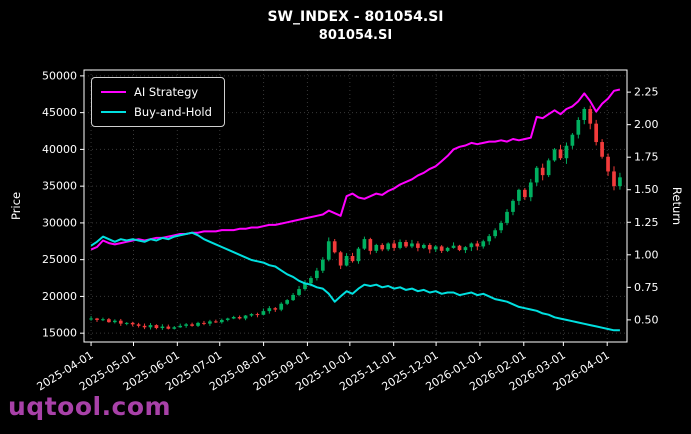 This screenshot has height=434, width=691. Describe the element at coordinates (59, 75) in the screenshot. I see `svg-text: 50000` at that location.